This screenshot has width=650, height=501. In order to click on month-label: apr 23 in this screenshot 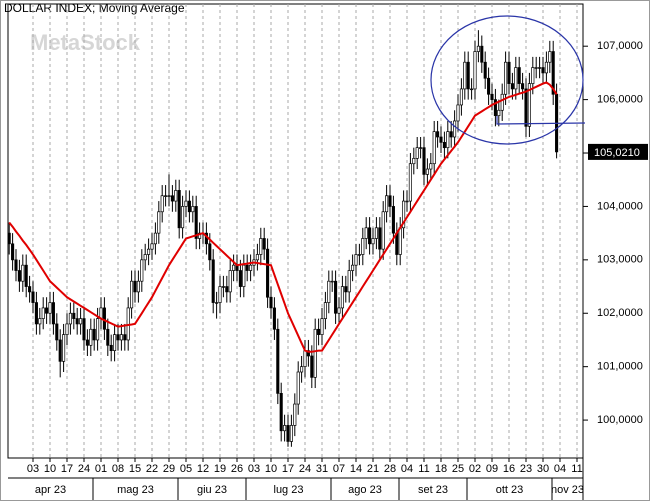, I will do `click(50, 490)`.